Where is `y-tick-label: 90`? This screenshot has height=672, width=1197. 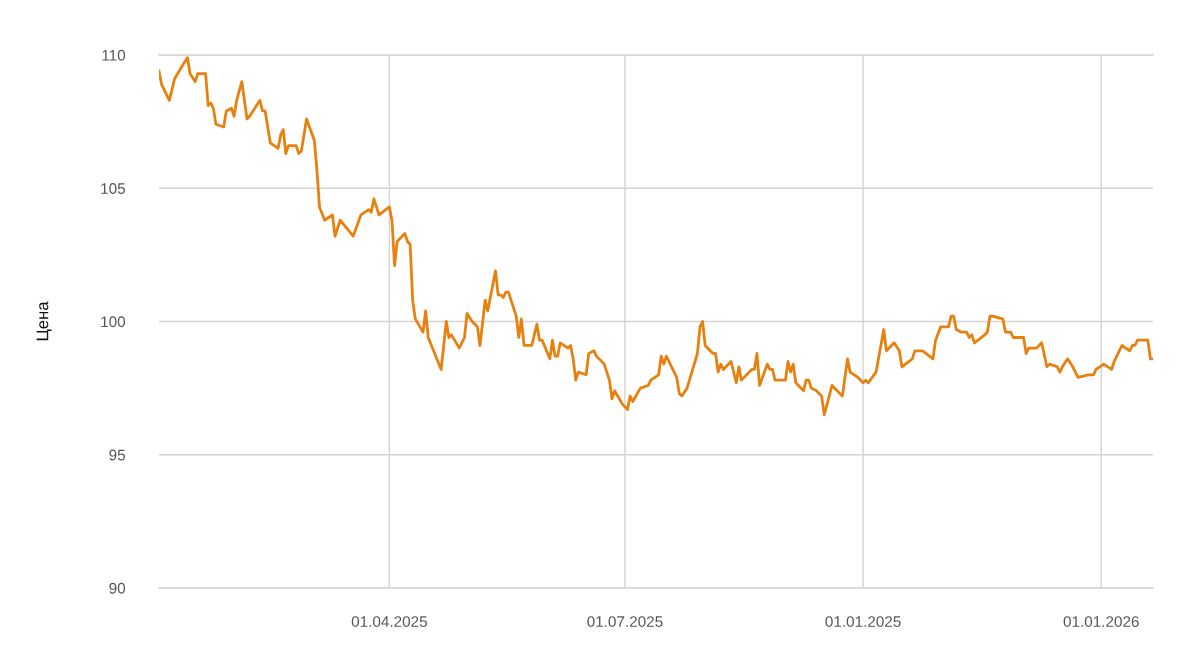
y-tick-label: 90 is located at coordinates (117, 588).